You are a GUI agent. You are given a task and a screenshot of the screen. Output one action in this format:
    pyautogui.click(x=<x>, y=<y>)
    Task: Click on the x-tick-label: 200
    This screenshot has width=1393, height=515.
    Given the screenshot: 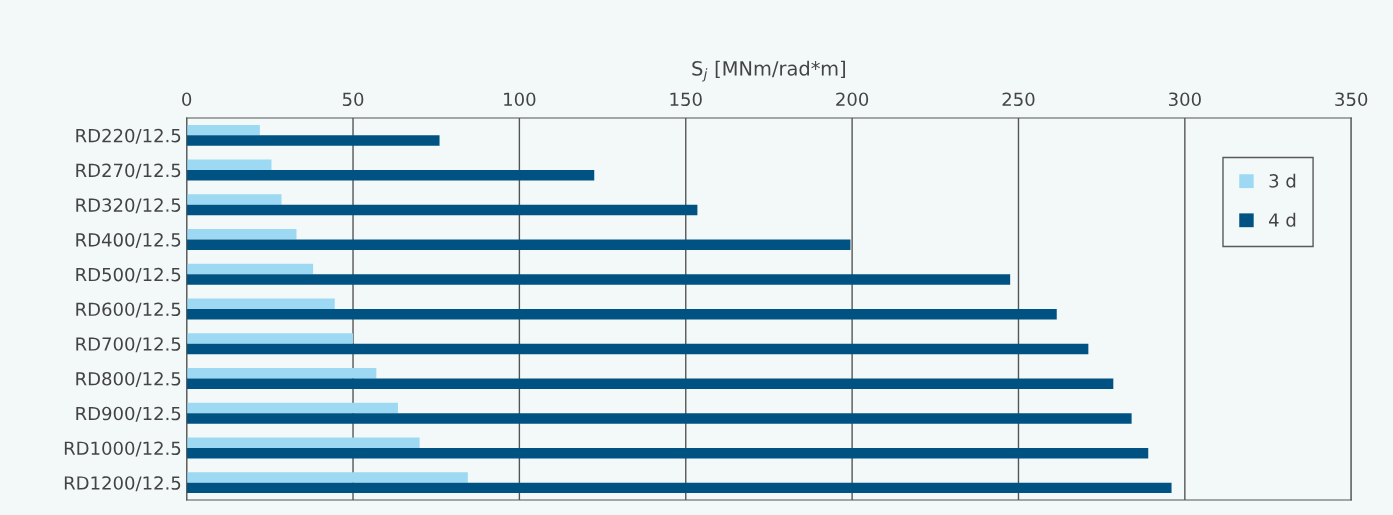 What is the action you would take?
    pyautogui.click(x=852, y=99)
    